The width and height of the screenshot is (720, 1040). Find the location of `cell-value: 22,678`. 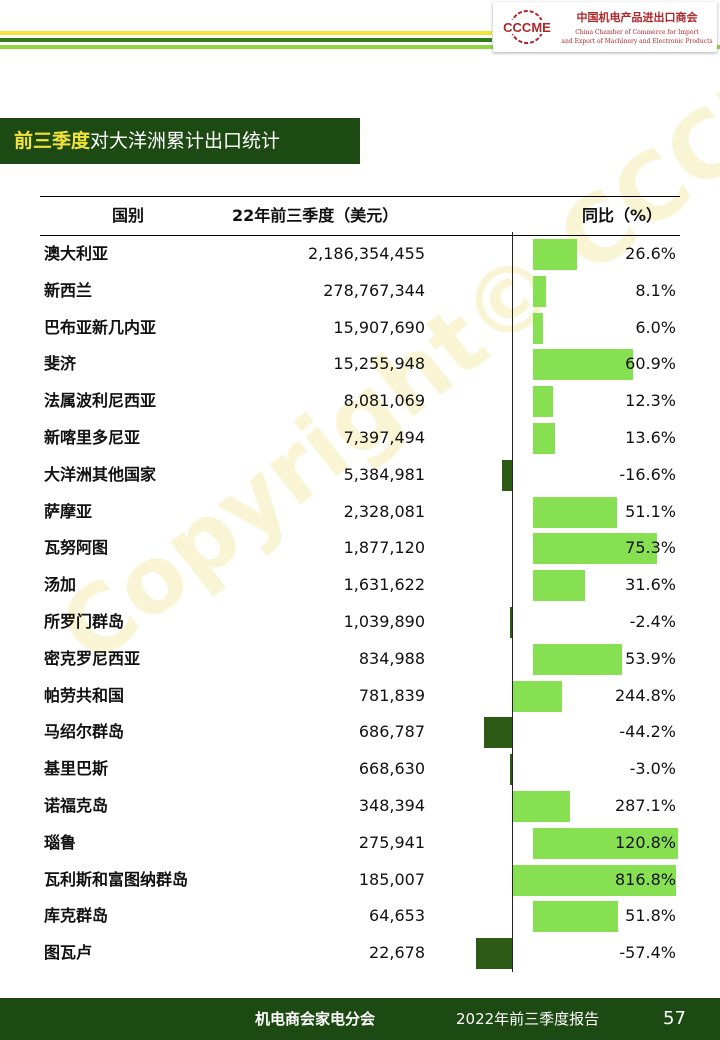

cell-value: 22,678 is located at coordinates (397, 953).